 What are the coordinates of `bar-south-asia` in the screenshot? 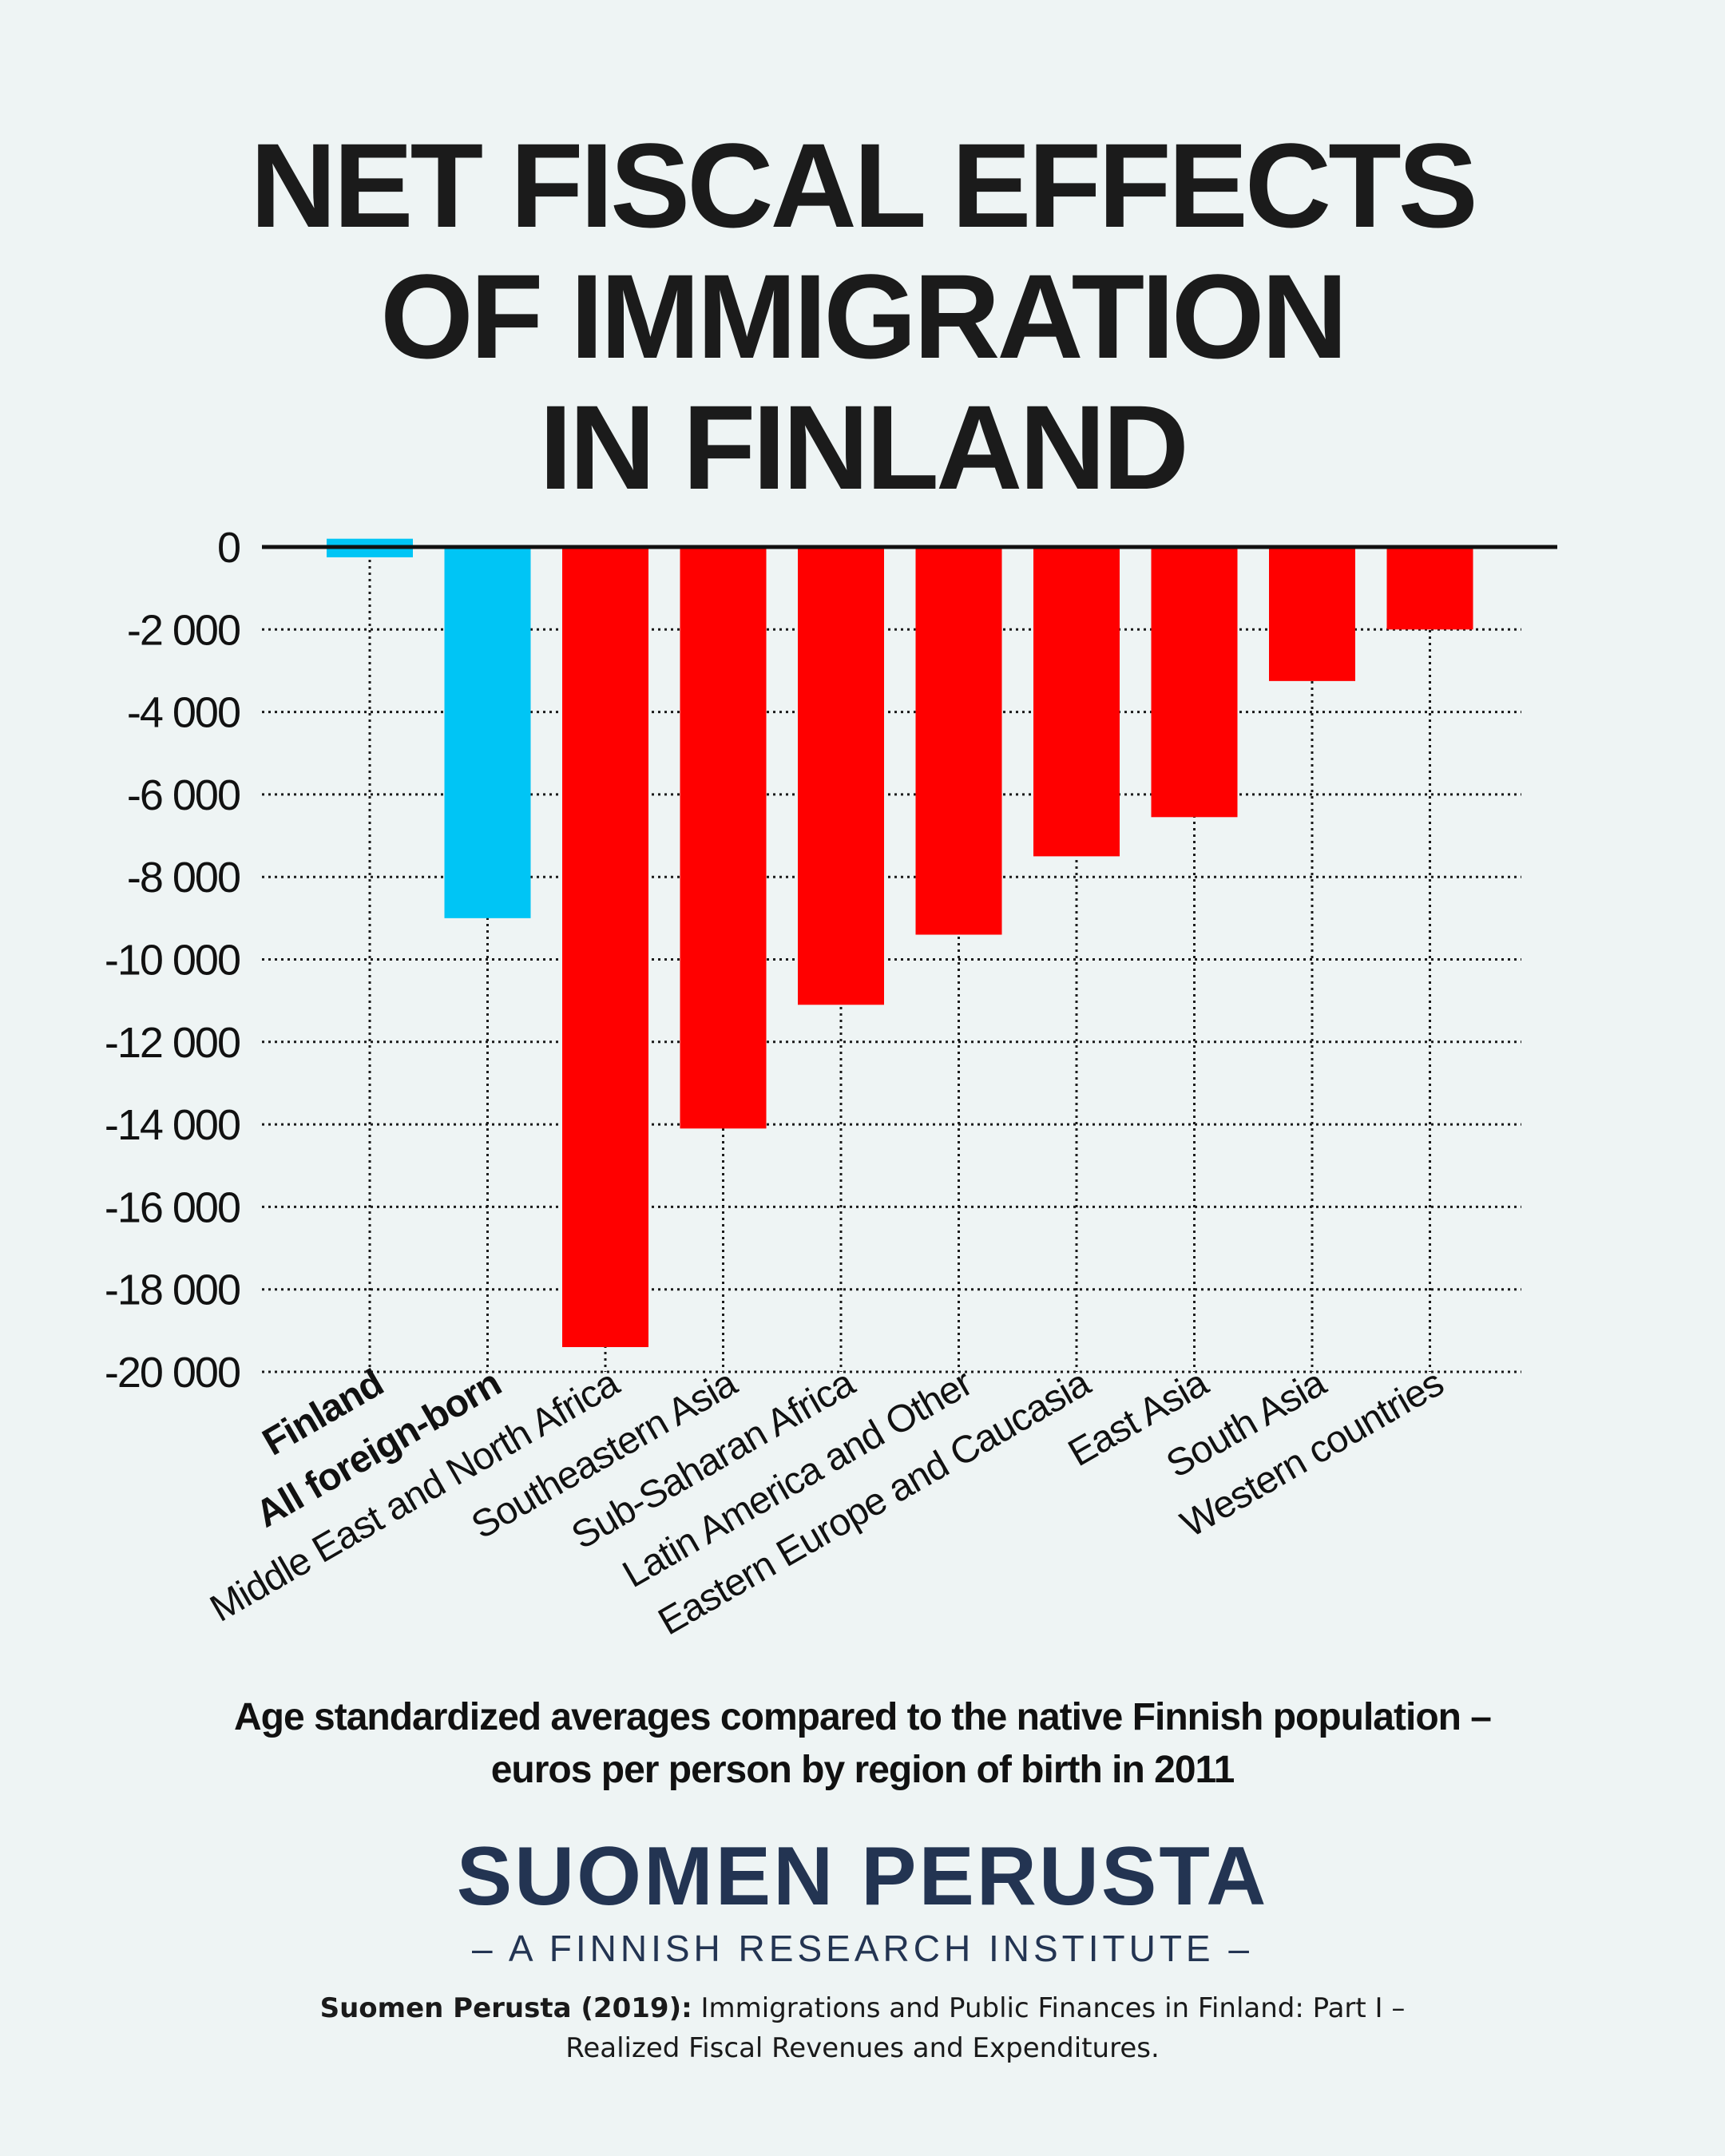 It's located at (1312, 614).